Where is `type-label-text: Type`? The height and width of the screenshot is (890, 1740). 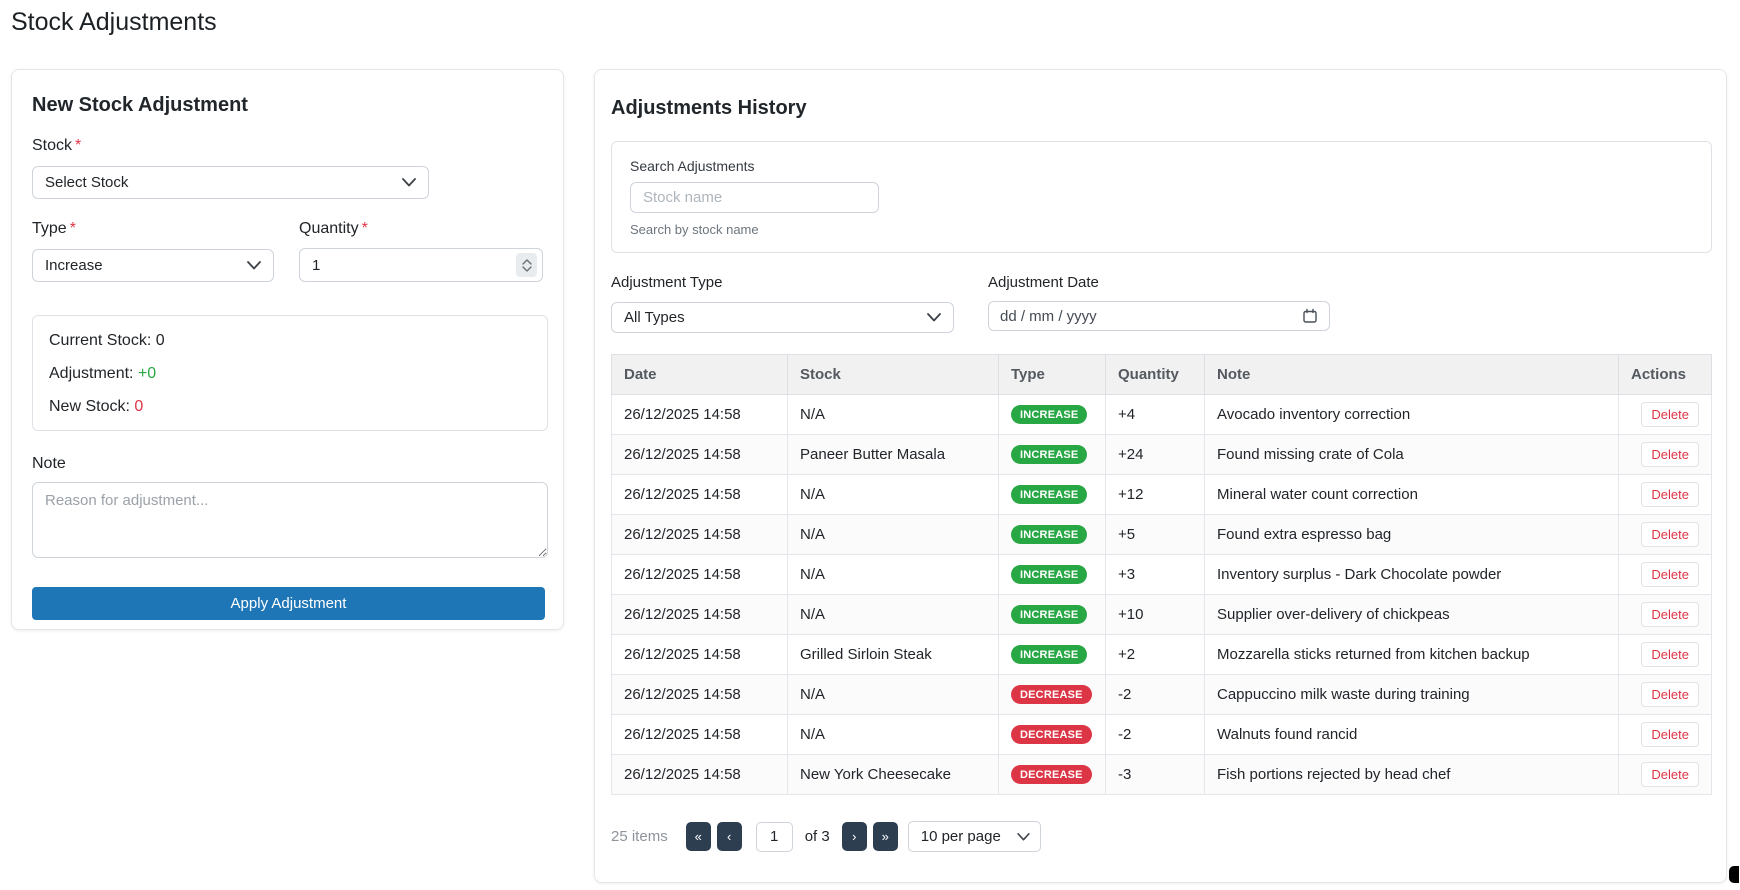
type-label-text: Type is located at coordinates (49, 228).